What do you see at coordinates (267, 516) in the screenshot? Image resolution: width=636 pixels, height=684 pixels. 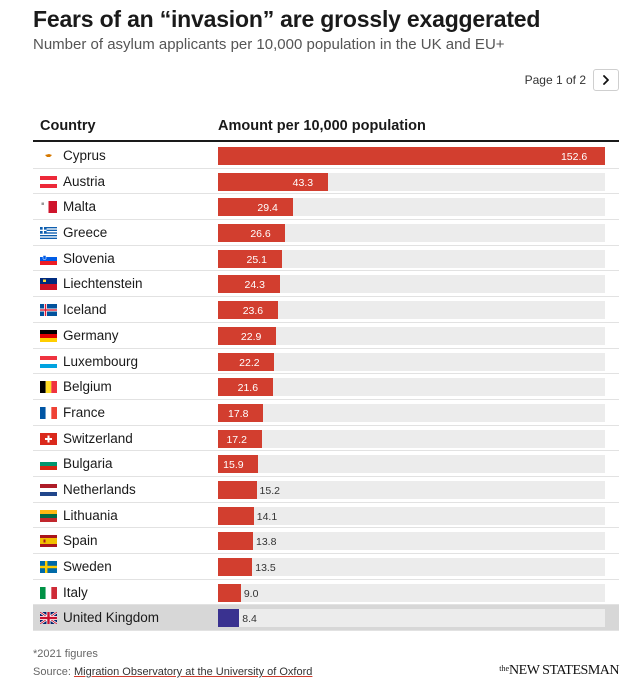 I see `data-label: 14.1` at bounding box center [267, 516].